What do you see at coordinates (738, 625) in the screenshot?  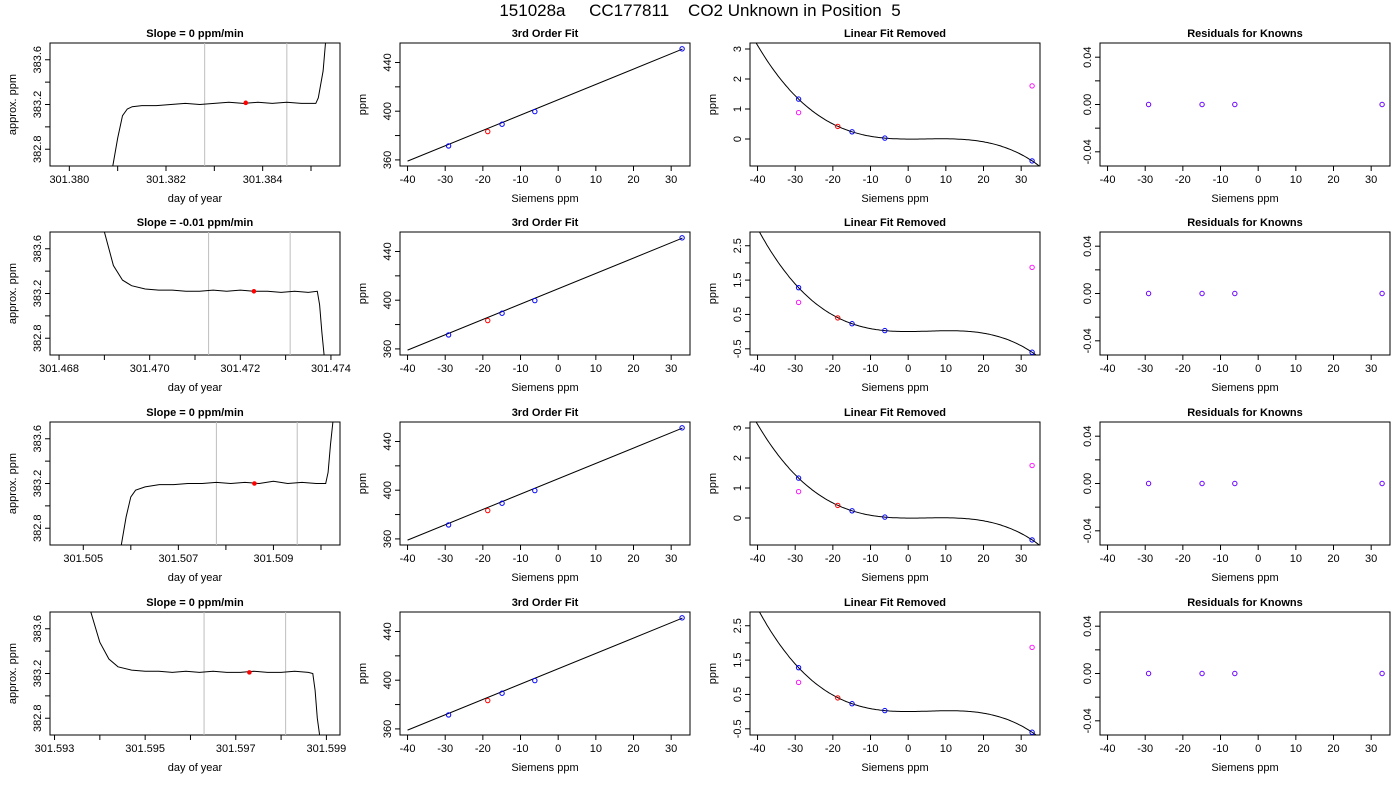 I see `y-tick-label: 2.5` at bounding box center [738, 625].